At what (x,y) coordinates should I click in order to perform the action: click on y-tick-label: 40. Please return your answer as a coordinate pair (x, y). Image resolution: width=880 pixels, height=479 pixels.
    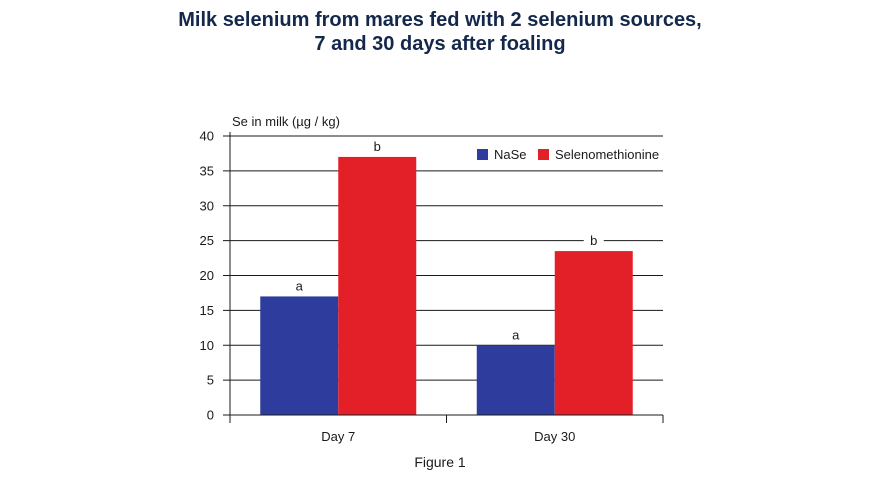
    Looking at the image, I should click on (207, 136).